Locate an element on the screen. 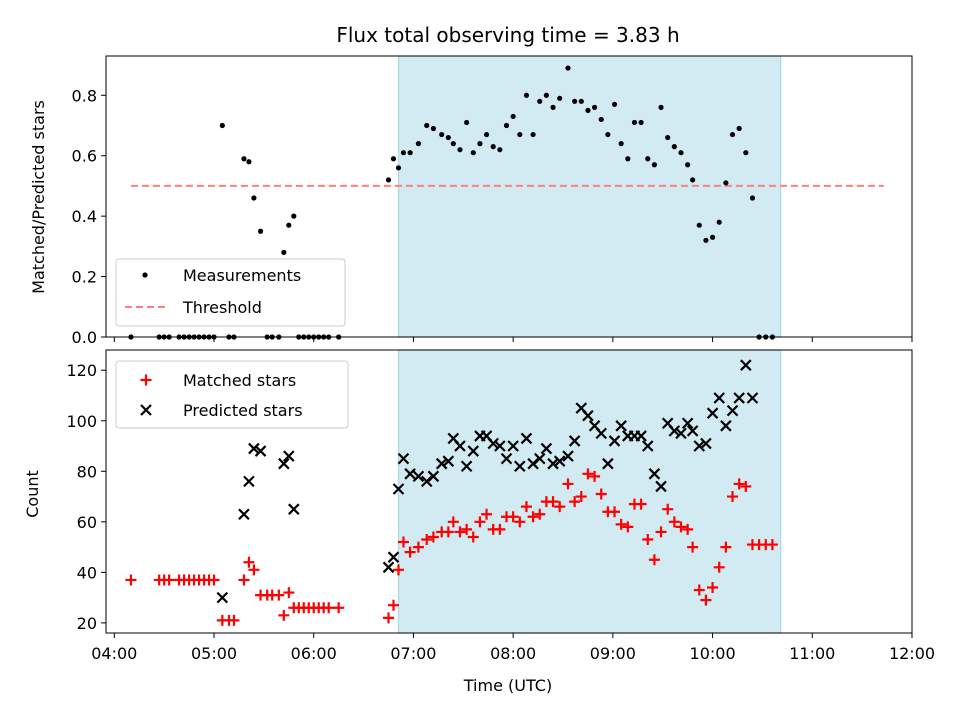  bottom-y-tick-label: 120 is located at coordinates (81, 370).